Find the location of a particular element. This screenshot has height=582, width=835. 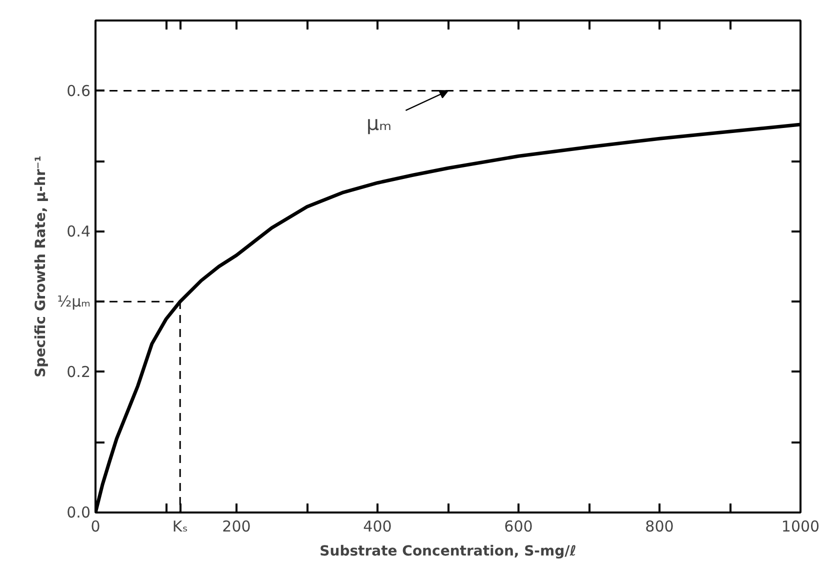

x-tick-label: 200 is located at coordinates (236, 527).